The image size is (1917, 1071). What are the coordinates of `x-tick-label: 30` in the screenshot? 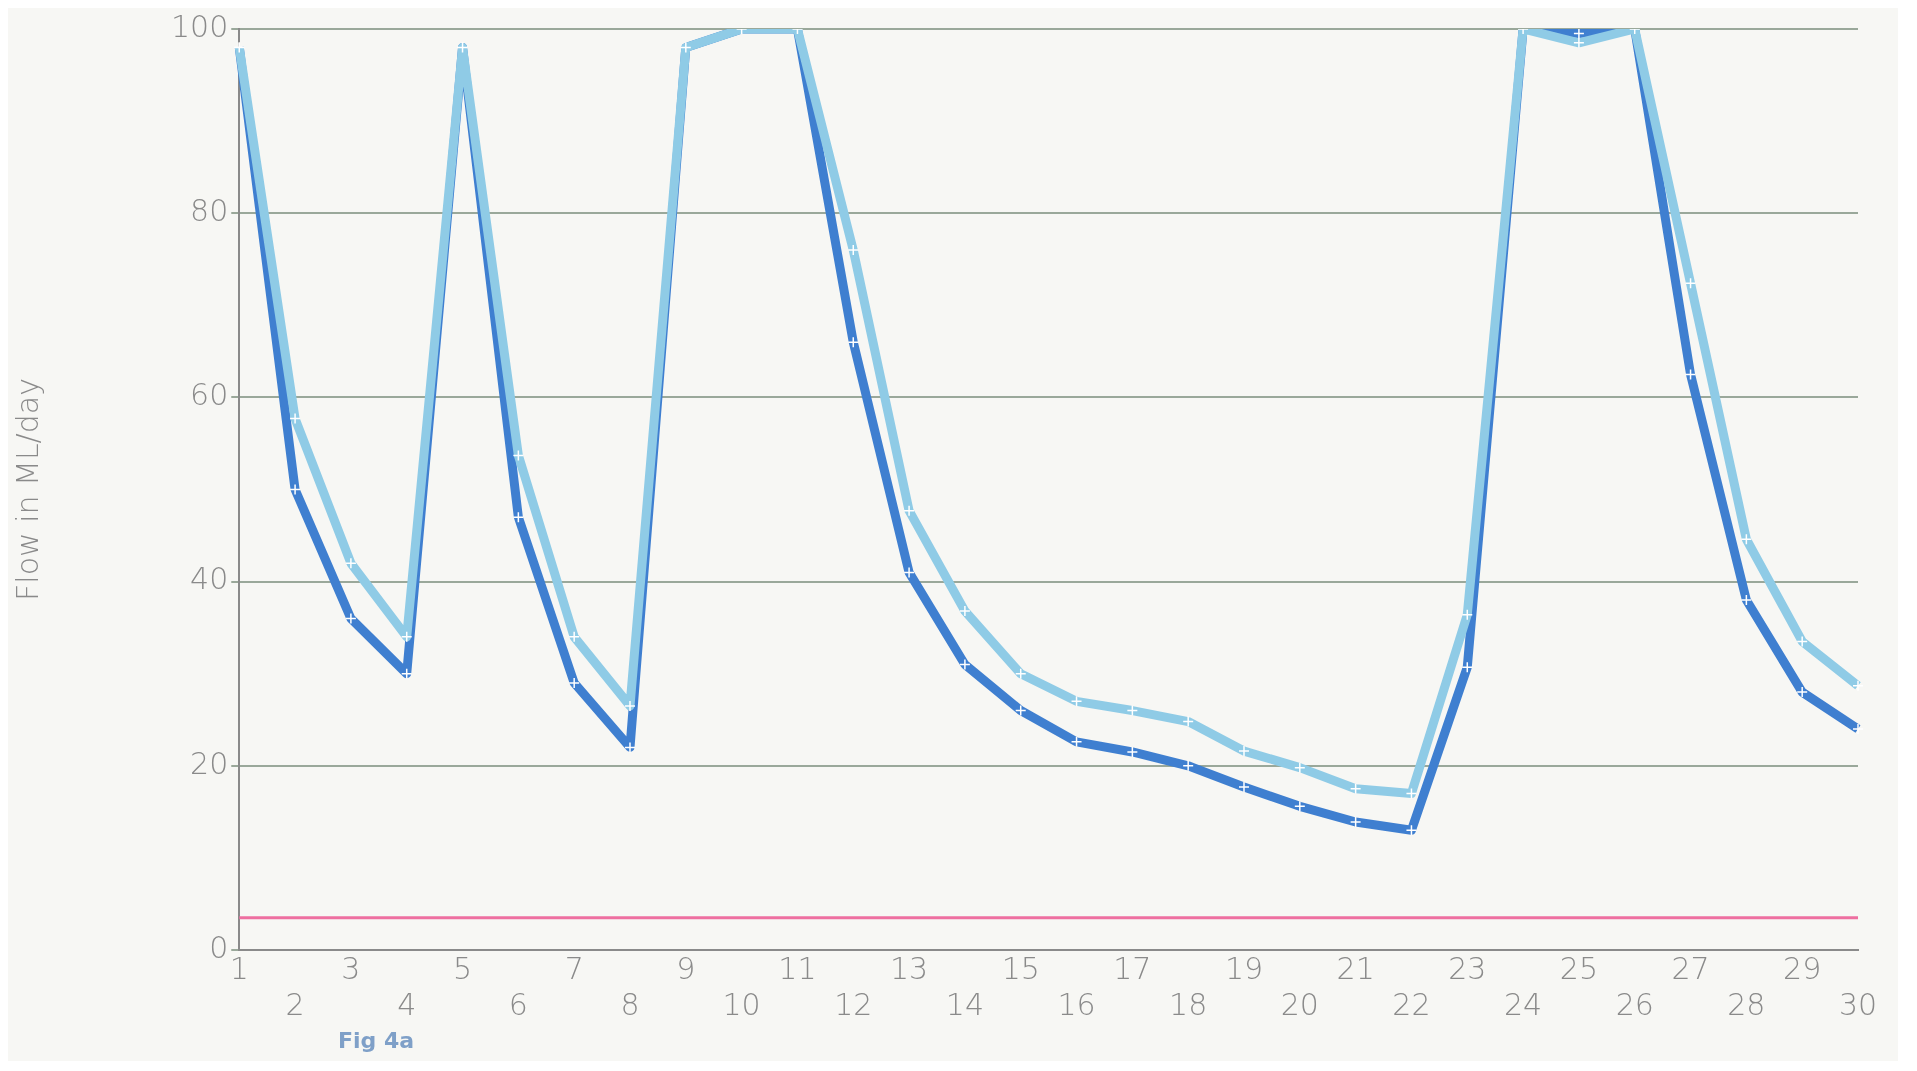 It's located at (1858, 1004).